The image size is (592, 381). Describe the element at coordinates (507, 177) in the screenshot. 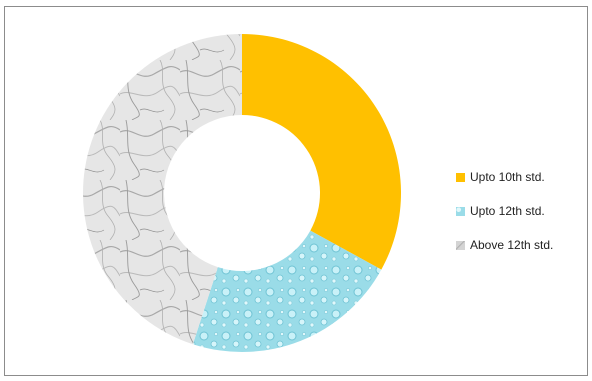

I see `legend-label: Upto 10th std.` at that location.